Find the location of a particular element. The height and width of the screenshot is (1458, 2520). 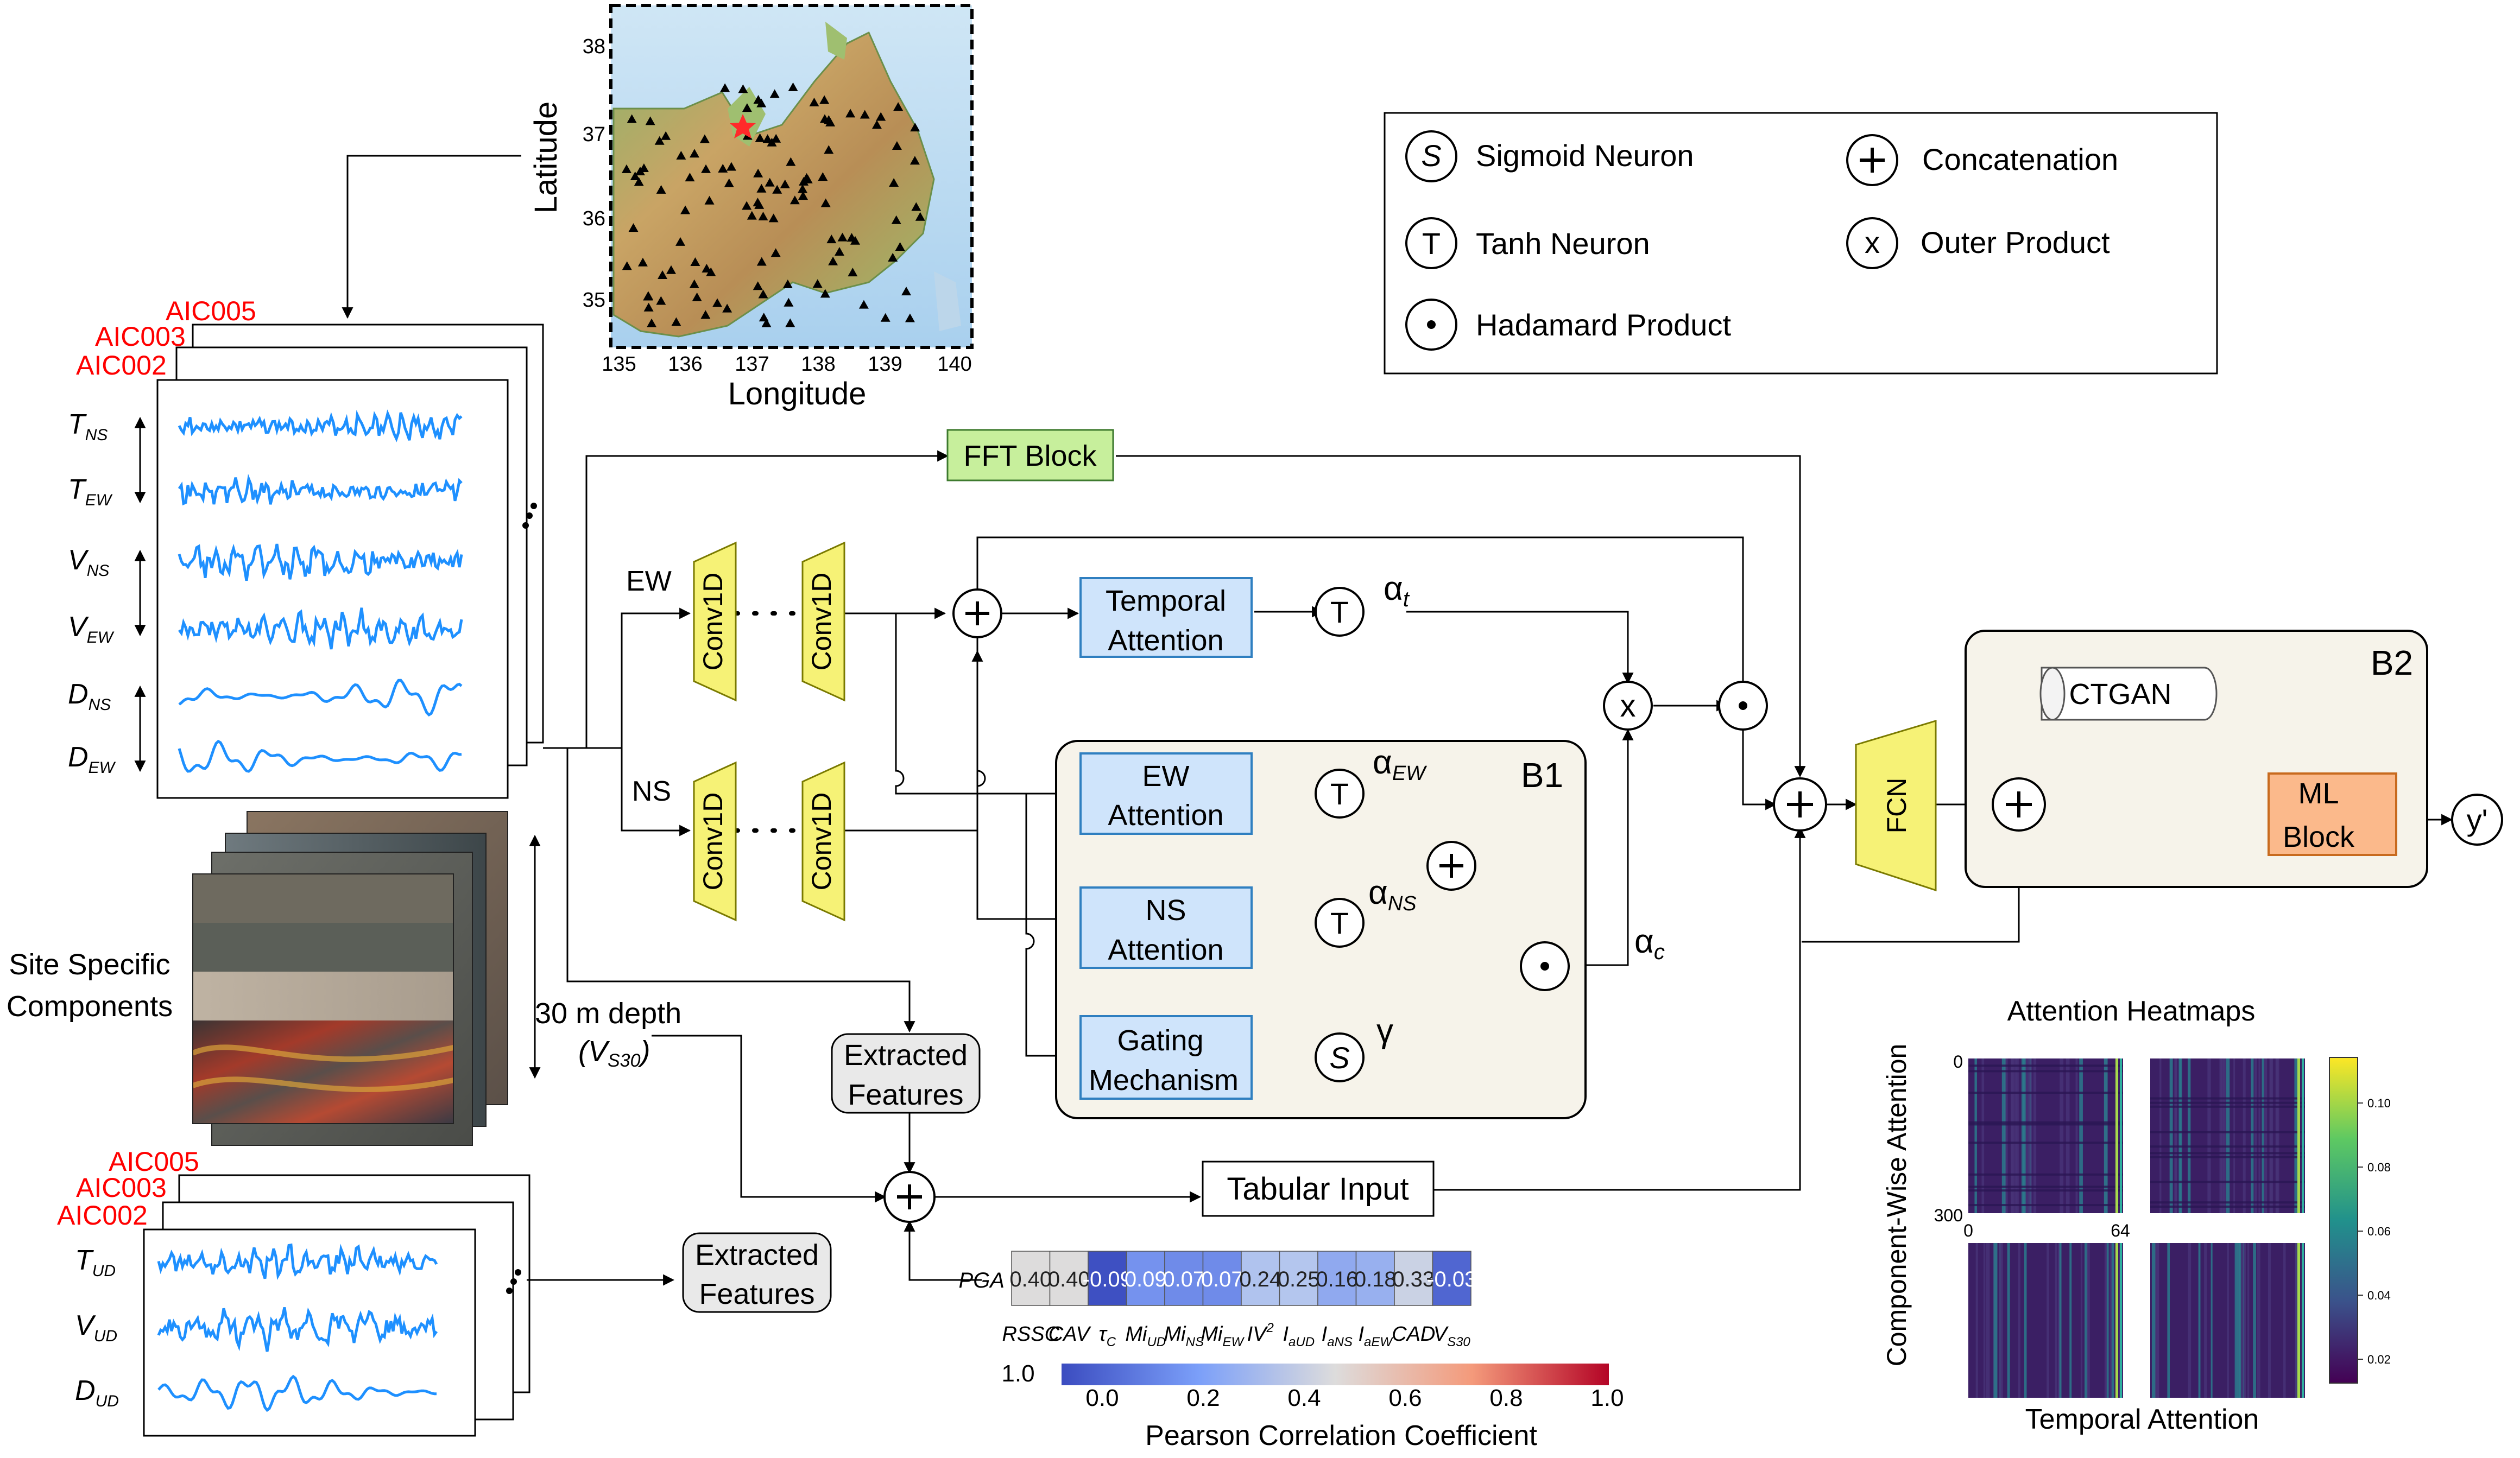

heatmaps-title: Attention Heatmaps is located at coordinates (2131, 1011).